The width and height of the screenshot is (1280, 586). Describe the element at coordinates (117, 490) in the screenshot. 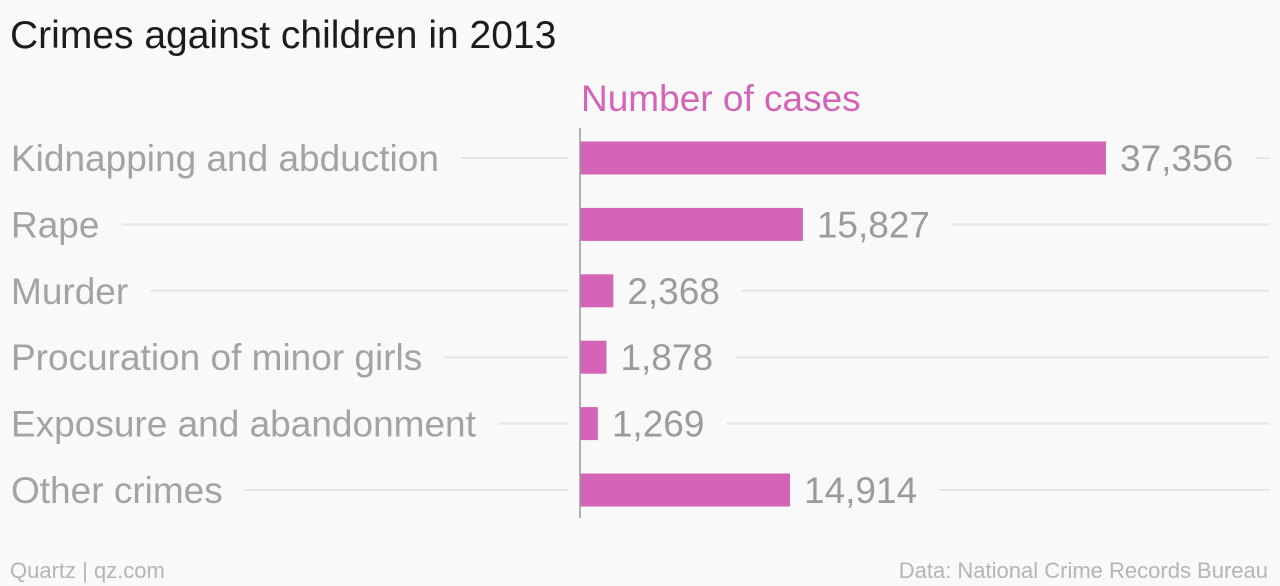

I see `category-label: Other crimes` at that location.